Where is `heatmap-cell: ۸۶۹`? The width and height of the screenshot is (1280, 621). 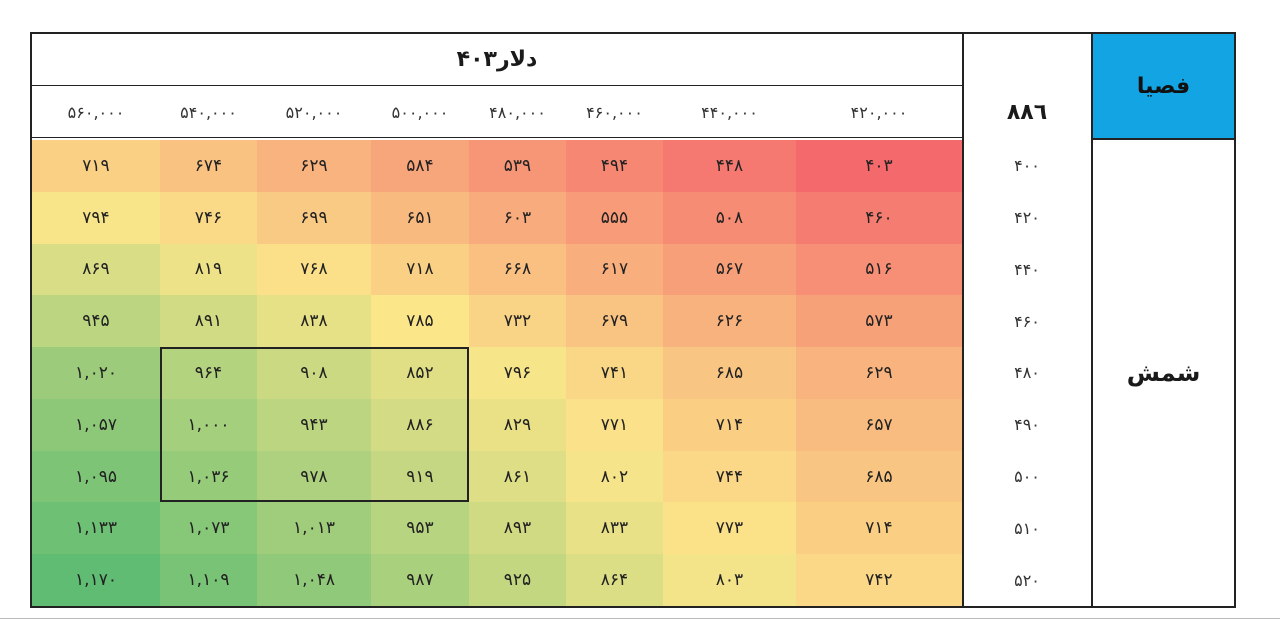
heatmap-cell: ۸۶۹ is located at coordinates (96, 269).